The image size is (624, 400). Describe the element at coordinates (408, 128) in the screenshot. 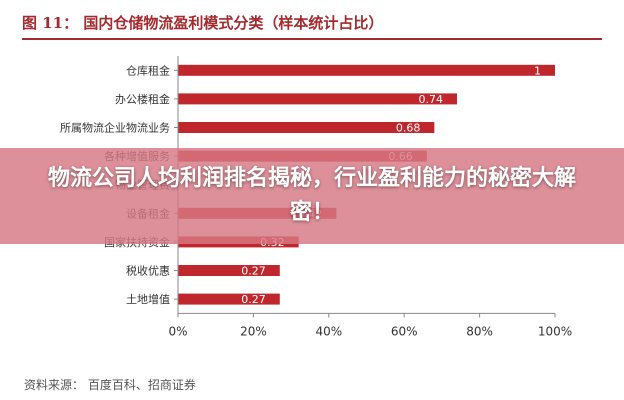

I see `data-label: 0.68` at that location.